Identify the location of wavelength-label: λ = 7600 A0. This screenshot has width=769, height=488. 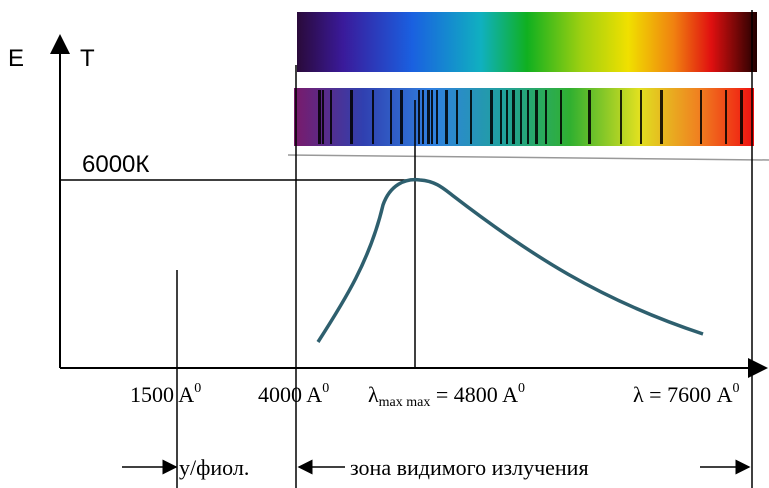
(686, 394).